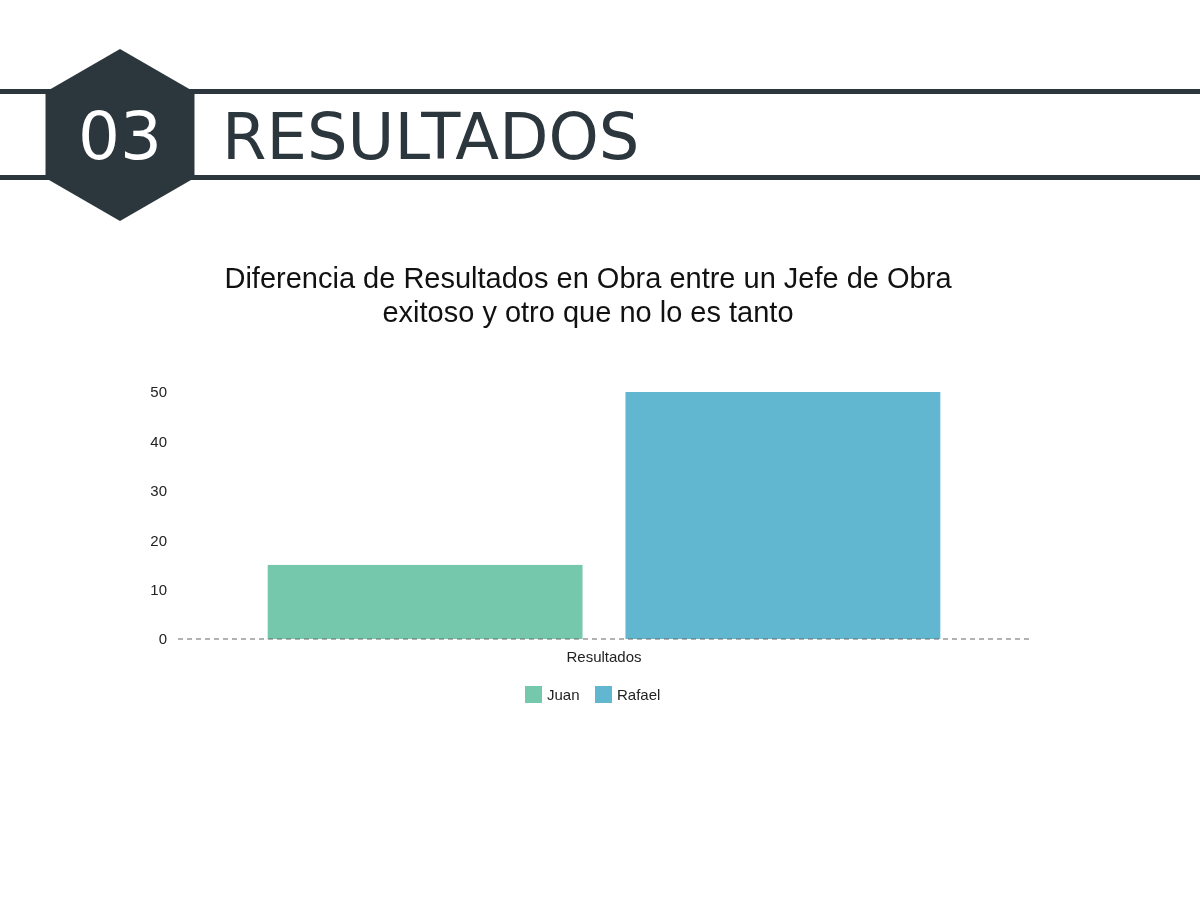 The image size is (1200, 900). Describe the element at coordinates (158, 540) in the screenshot. I see `y-tick-label: 20` at that location.